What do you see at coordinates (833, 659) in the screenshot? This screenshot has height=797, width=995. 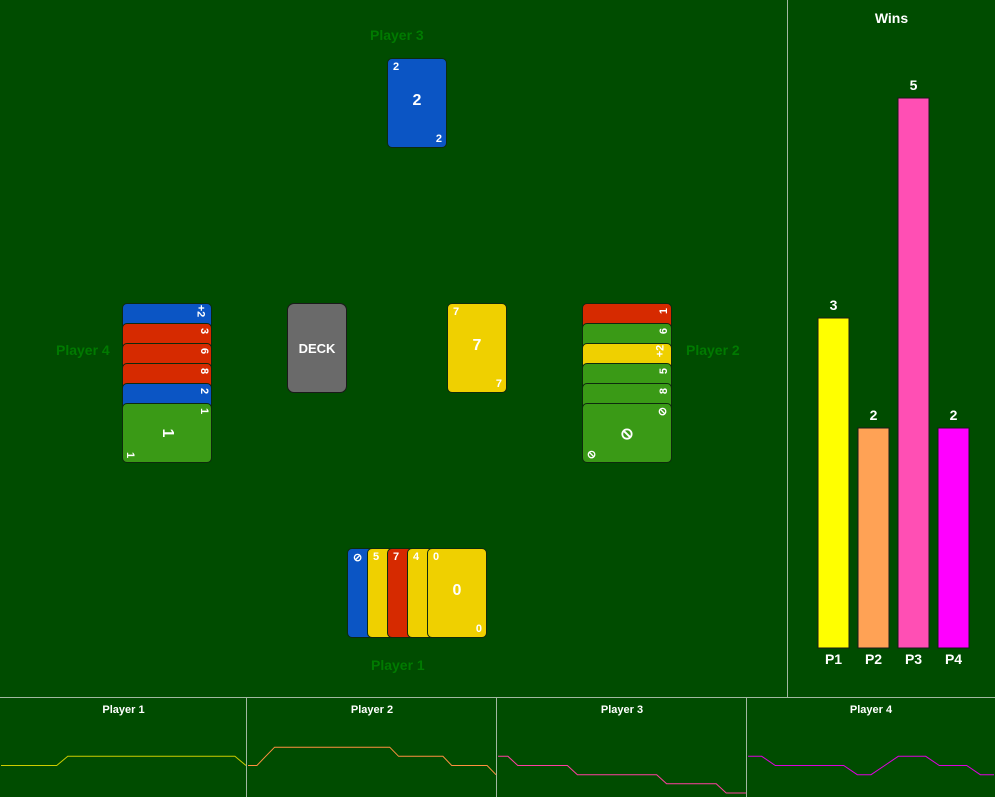 I see `wins-category-label: P1` at bounding box center [833, 659].